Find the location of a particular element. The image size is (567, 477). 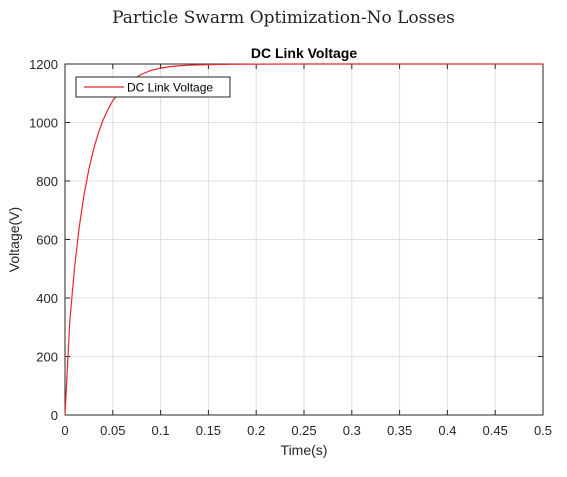

x-tick-label: 0.1 is located at coordinates (161, 430).